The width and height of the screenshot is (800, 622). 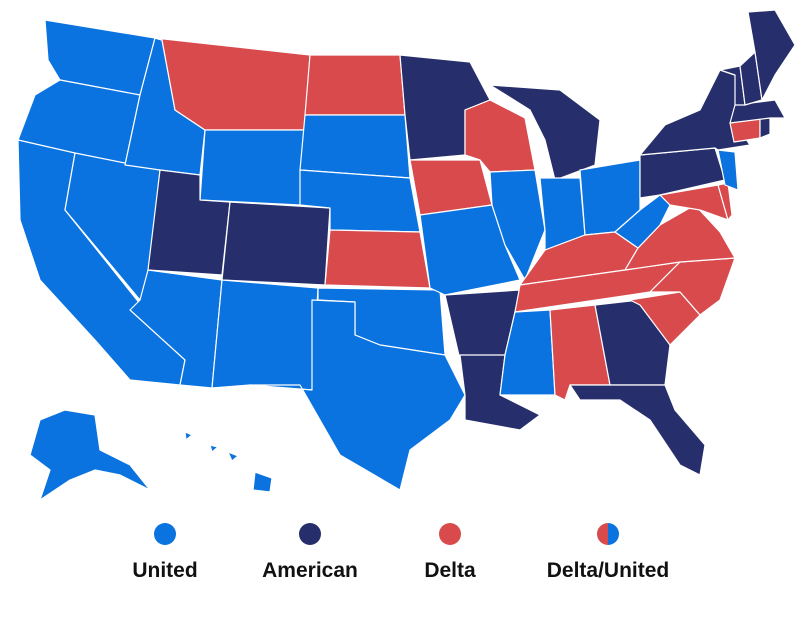 What do you see at coordinates (228, 462) in the screenshot?
I see `state-hi` at bounding box center [228, 462].